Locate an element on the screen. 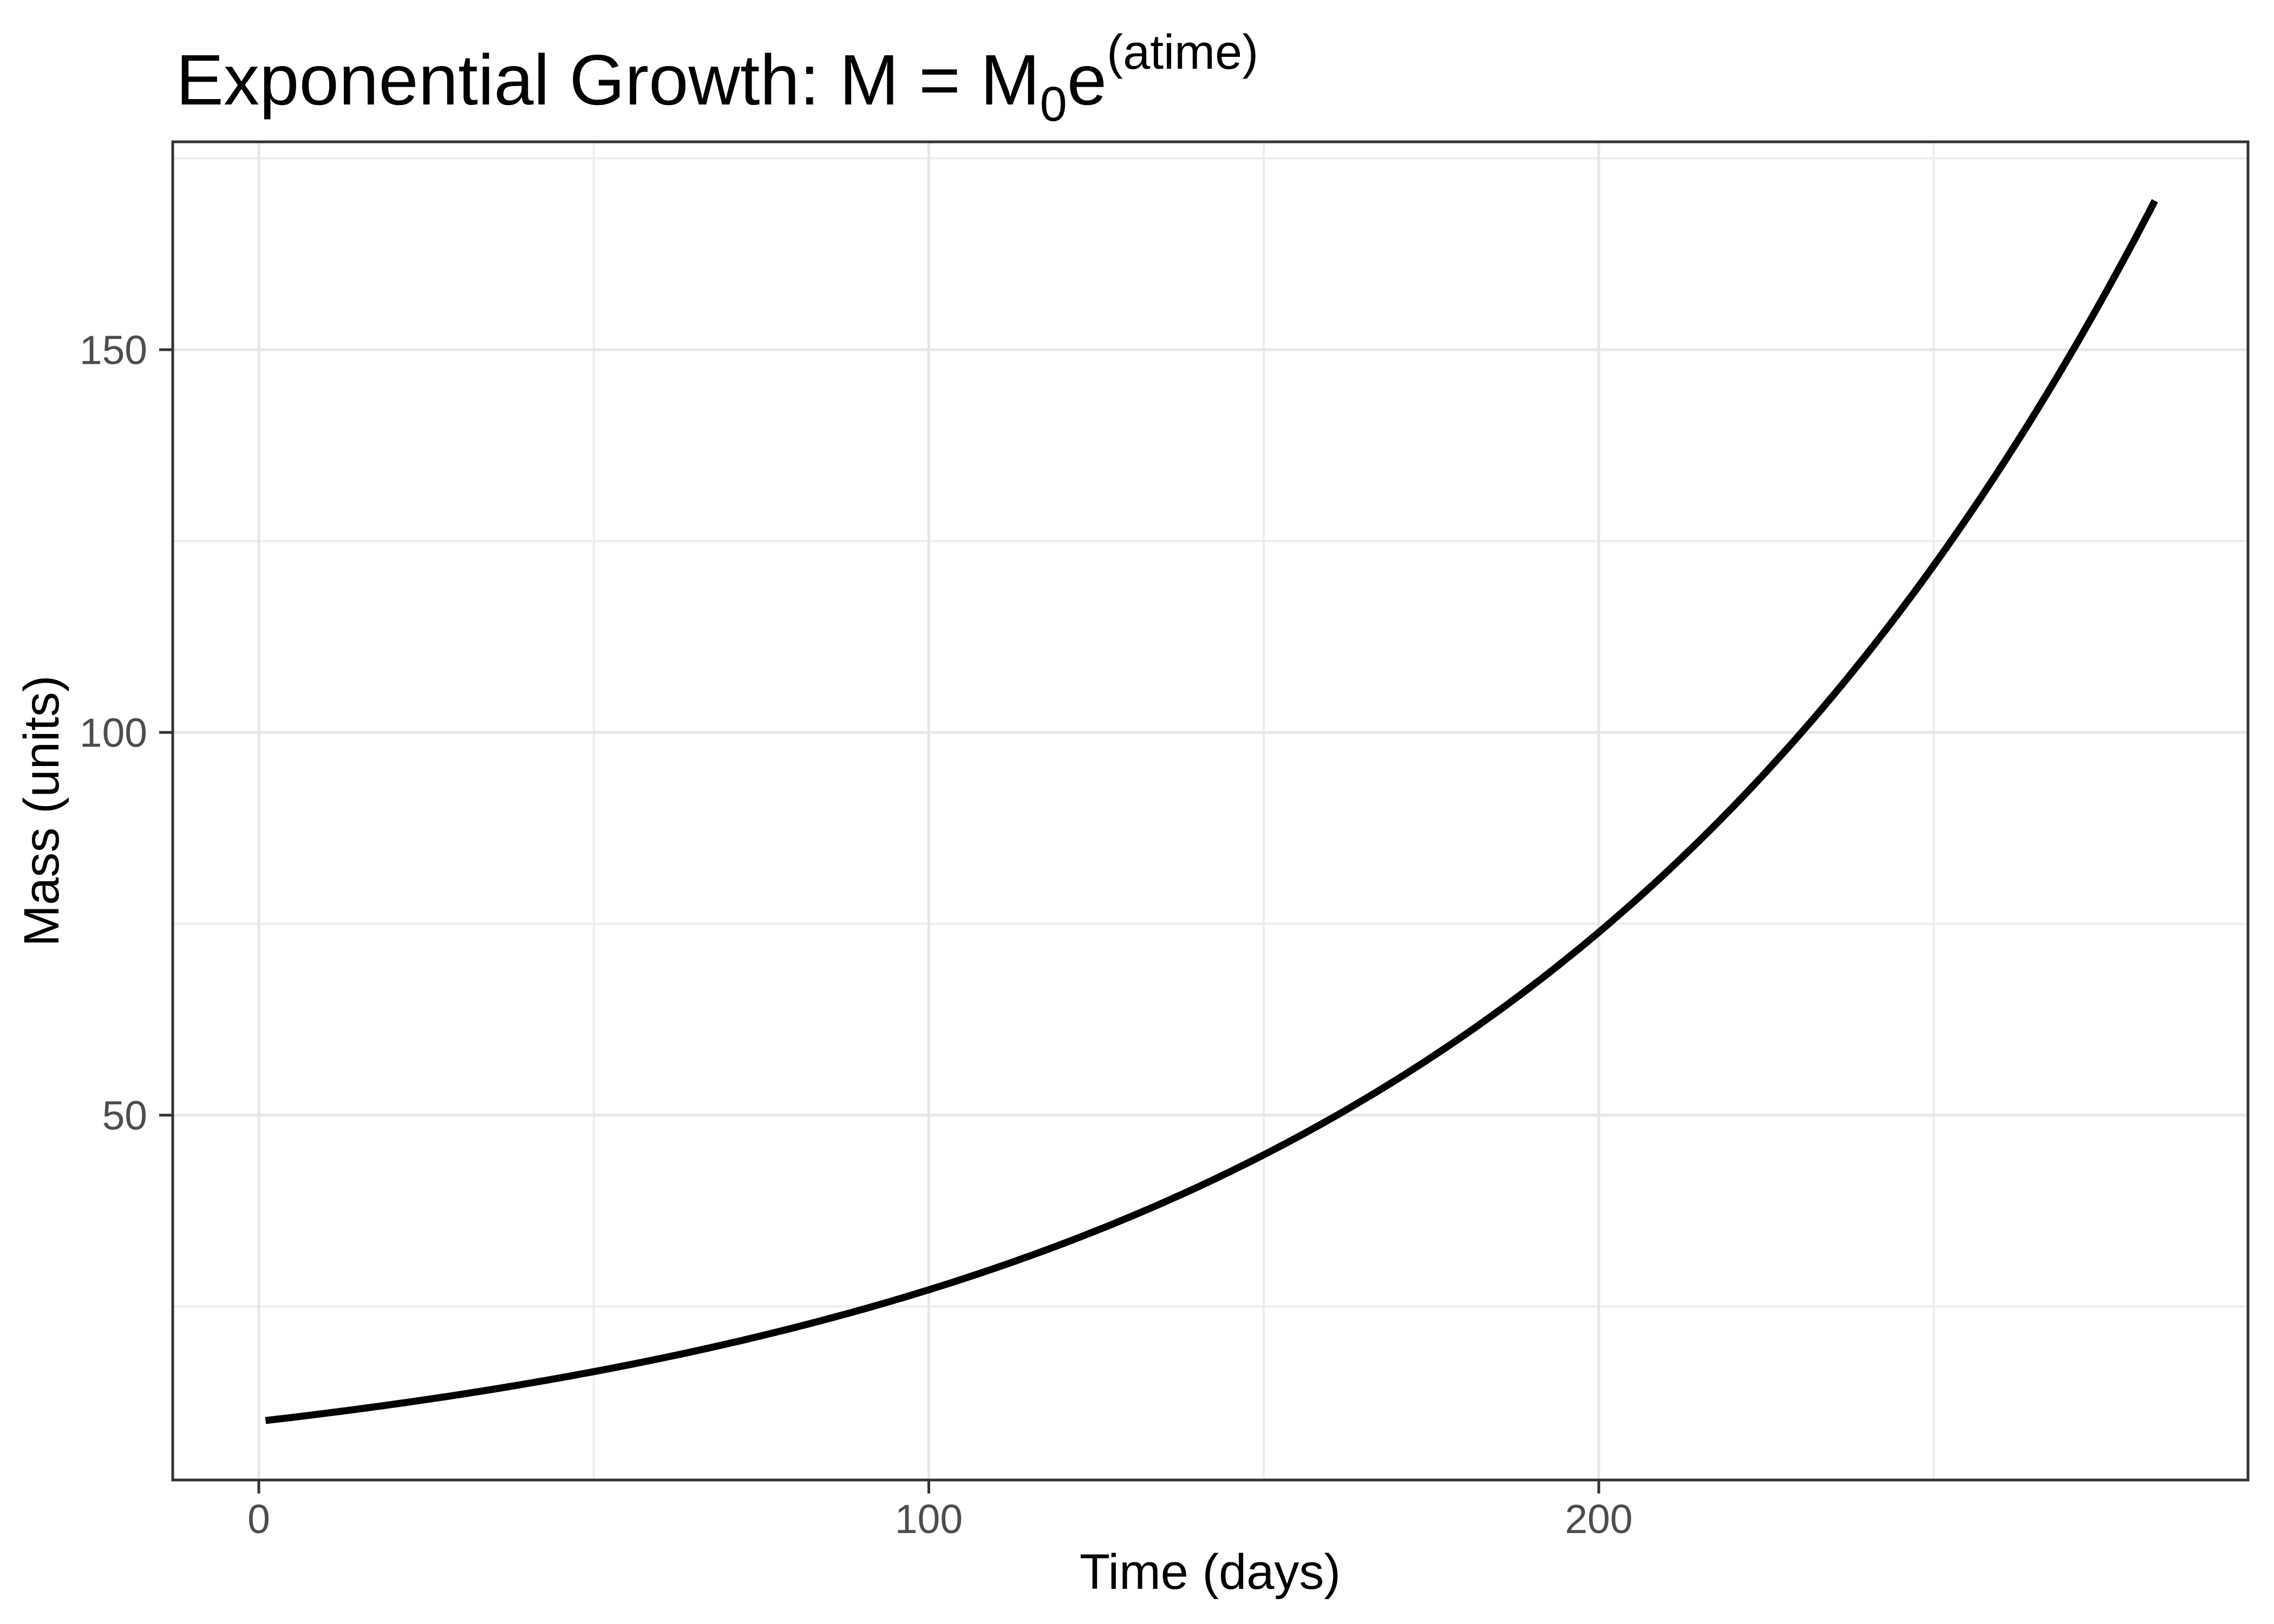 The image size is (2274, 1624). y-axis-tick-labels: 50 100 150 is located at coordinates (114, 733).